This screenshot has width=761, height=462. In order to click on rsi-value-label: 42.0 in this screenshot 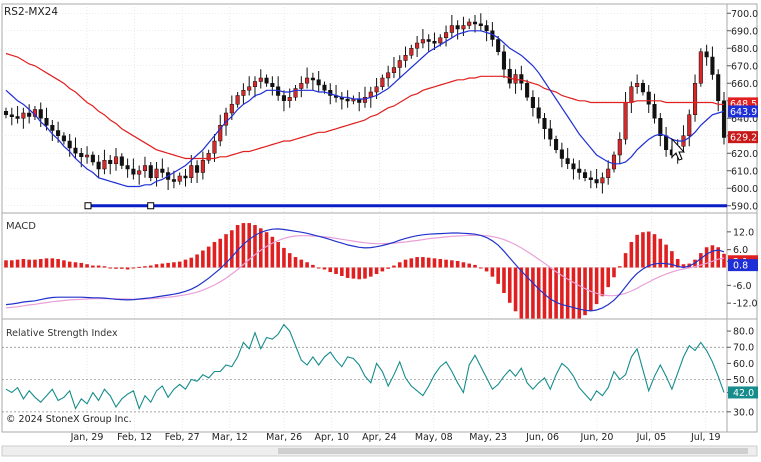, I will do `click(743, 393)`.